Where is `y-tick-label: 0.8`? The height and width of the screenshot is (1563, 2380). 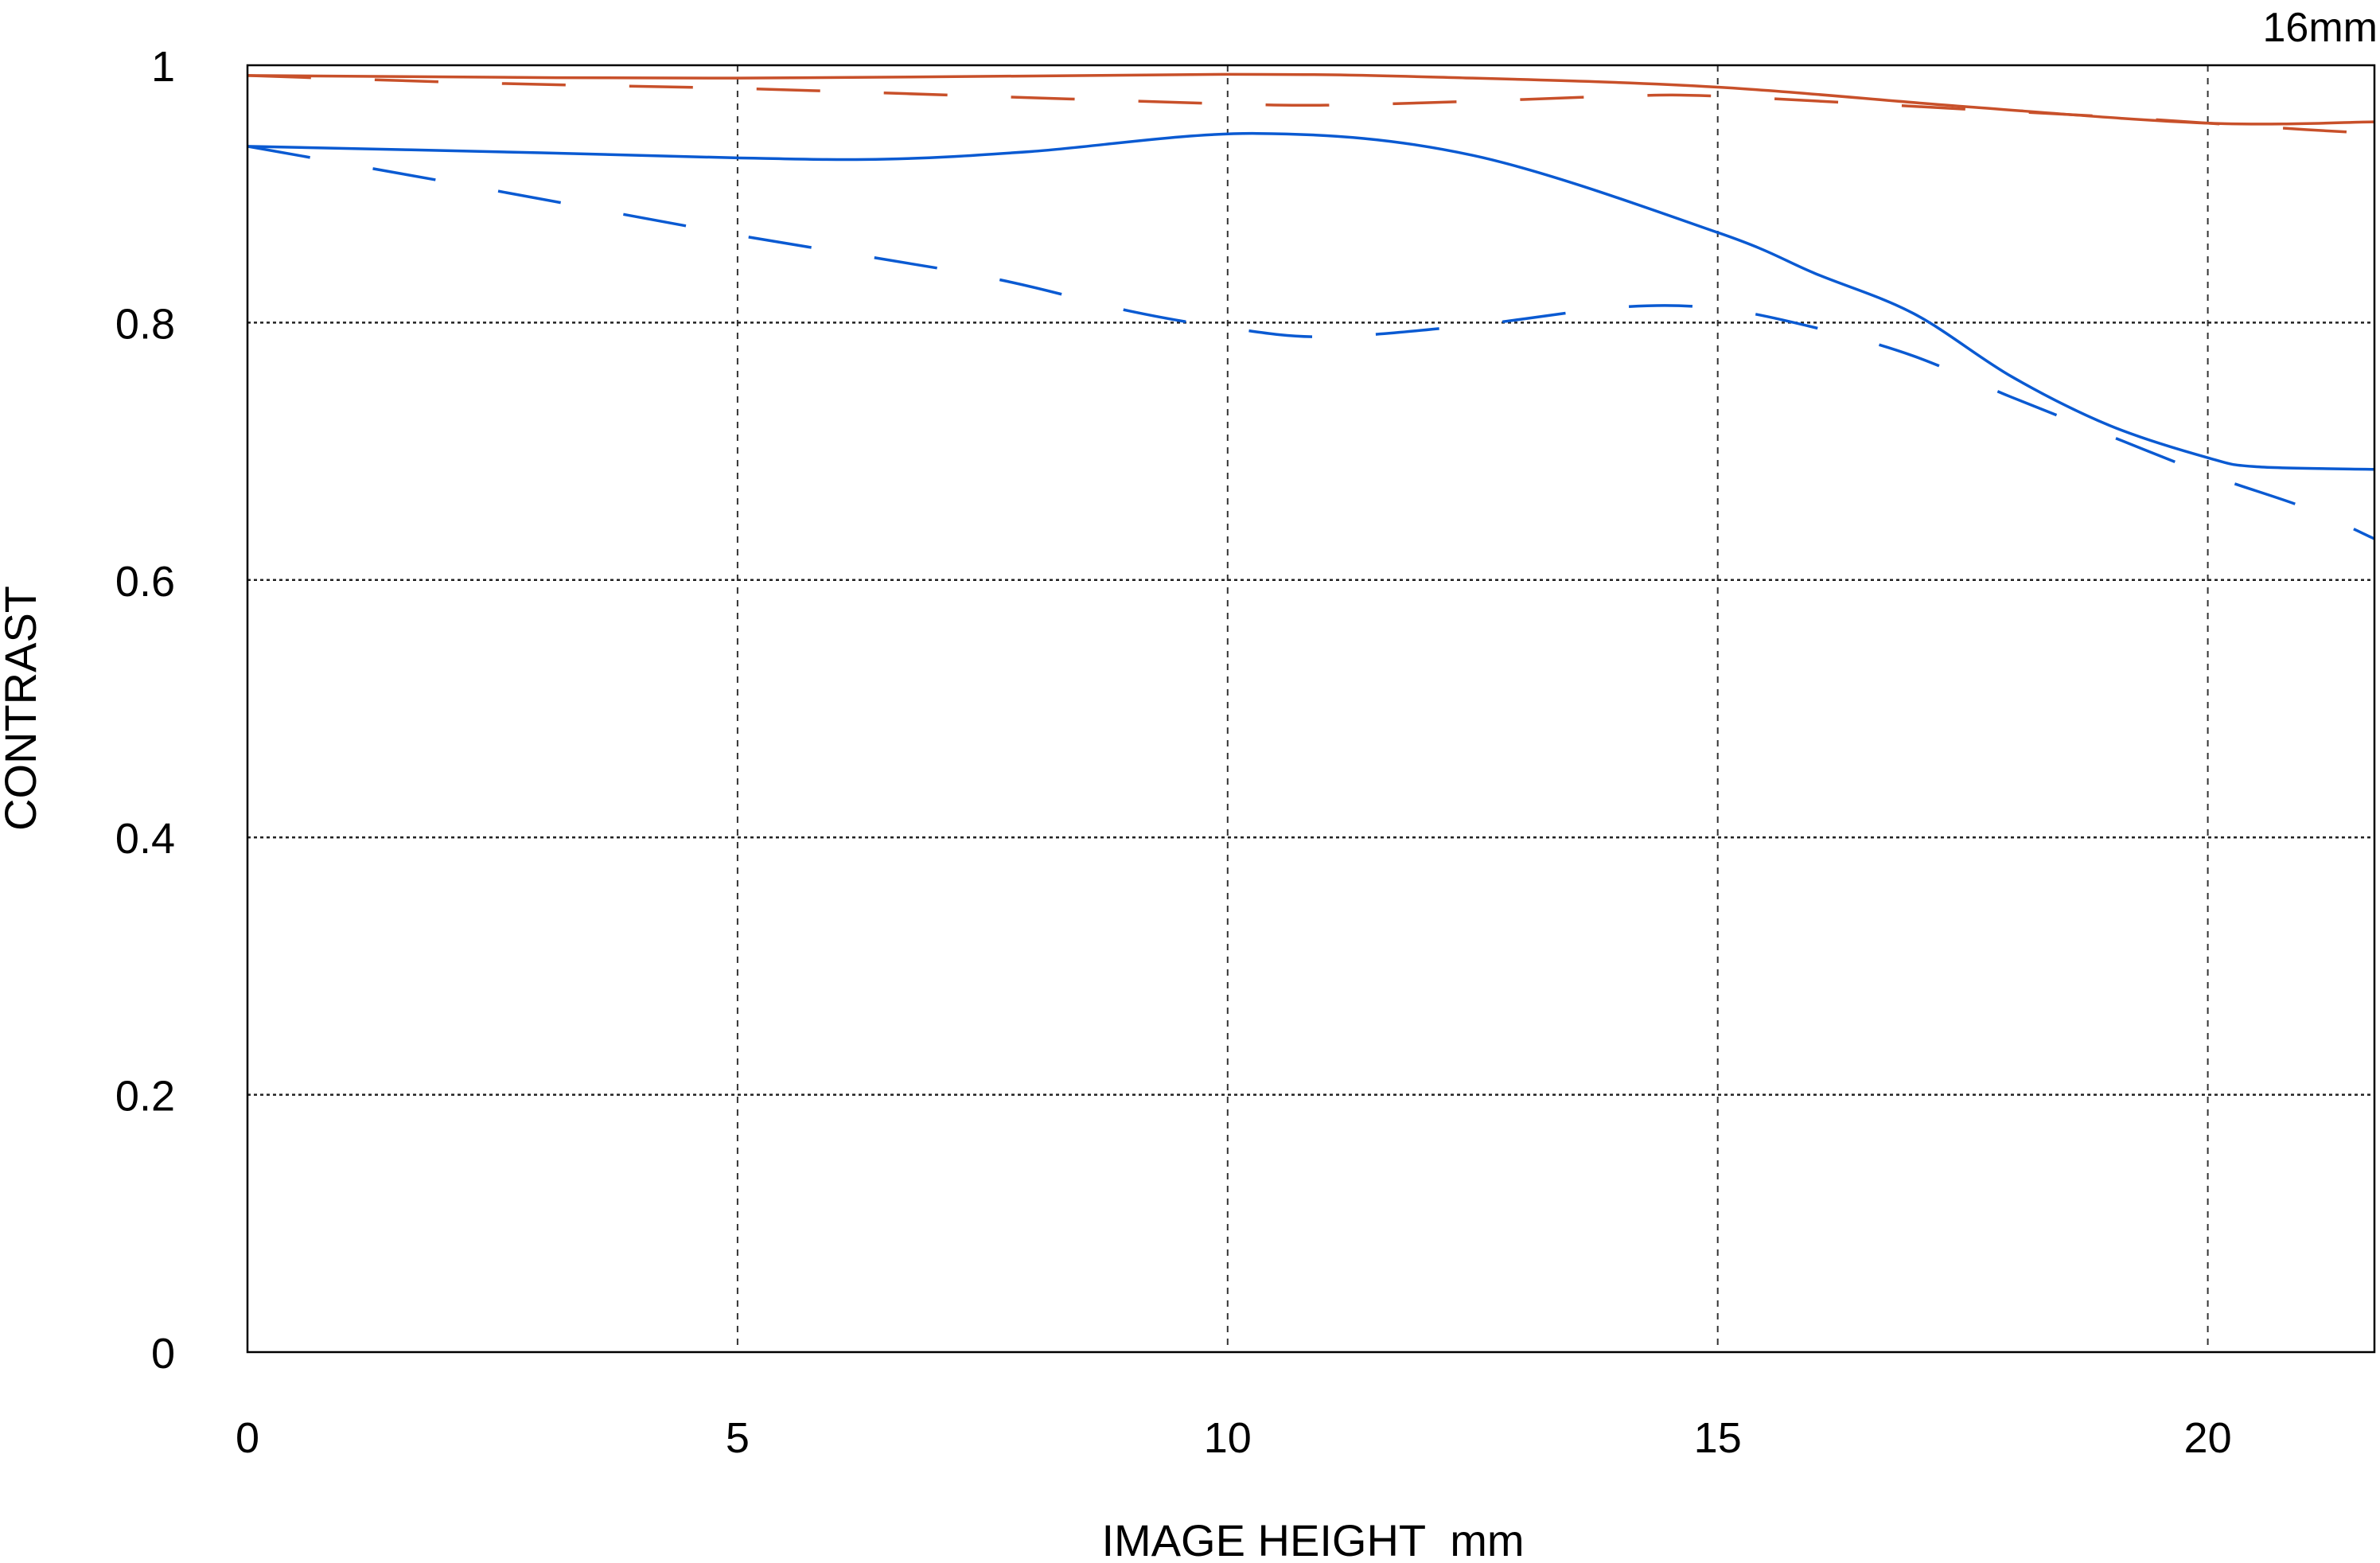
y-tick-label: 0.8 is located at coordinates (145, 324).